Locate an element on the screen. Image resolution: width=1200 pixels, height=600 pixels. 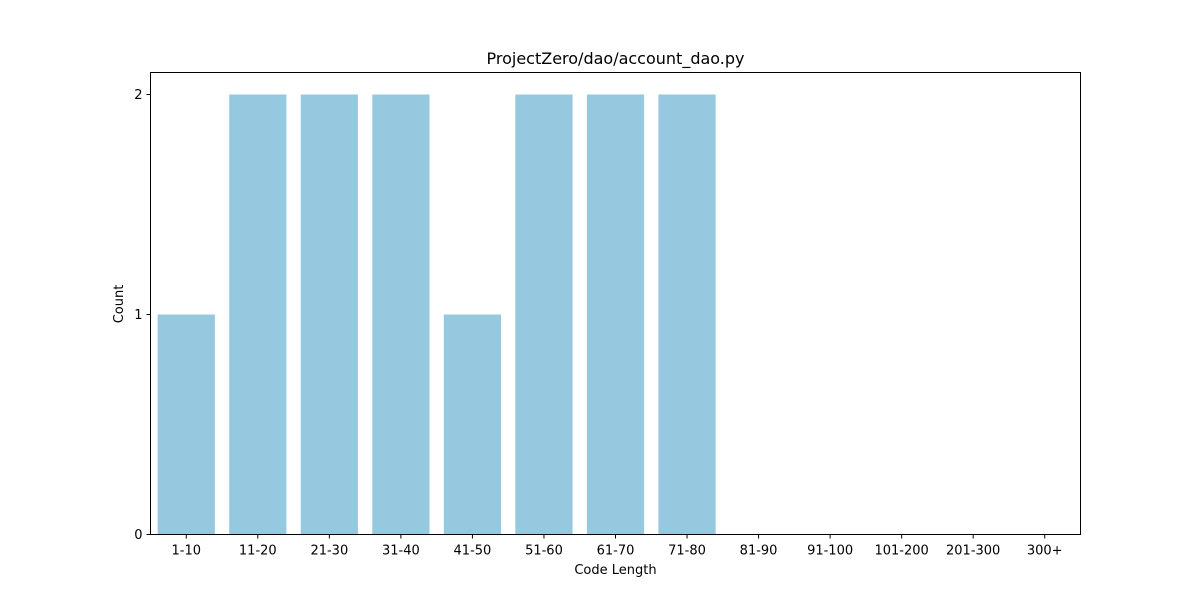
x-tick-label: 300+ is located at coordinates (1045, 551).